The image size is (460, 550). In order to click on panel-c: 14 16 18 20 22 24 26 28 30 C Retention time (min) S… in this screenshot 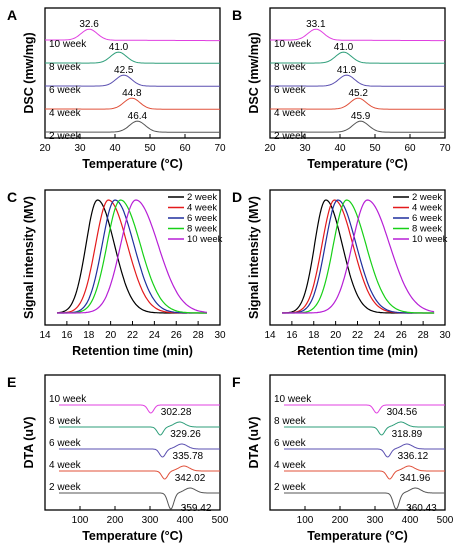, I will do `click(116, 273)`.